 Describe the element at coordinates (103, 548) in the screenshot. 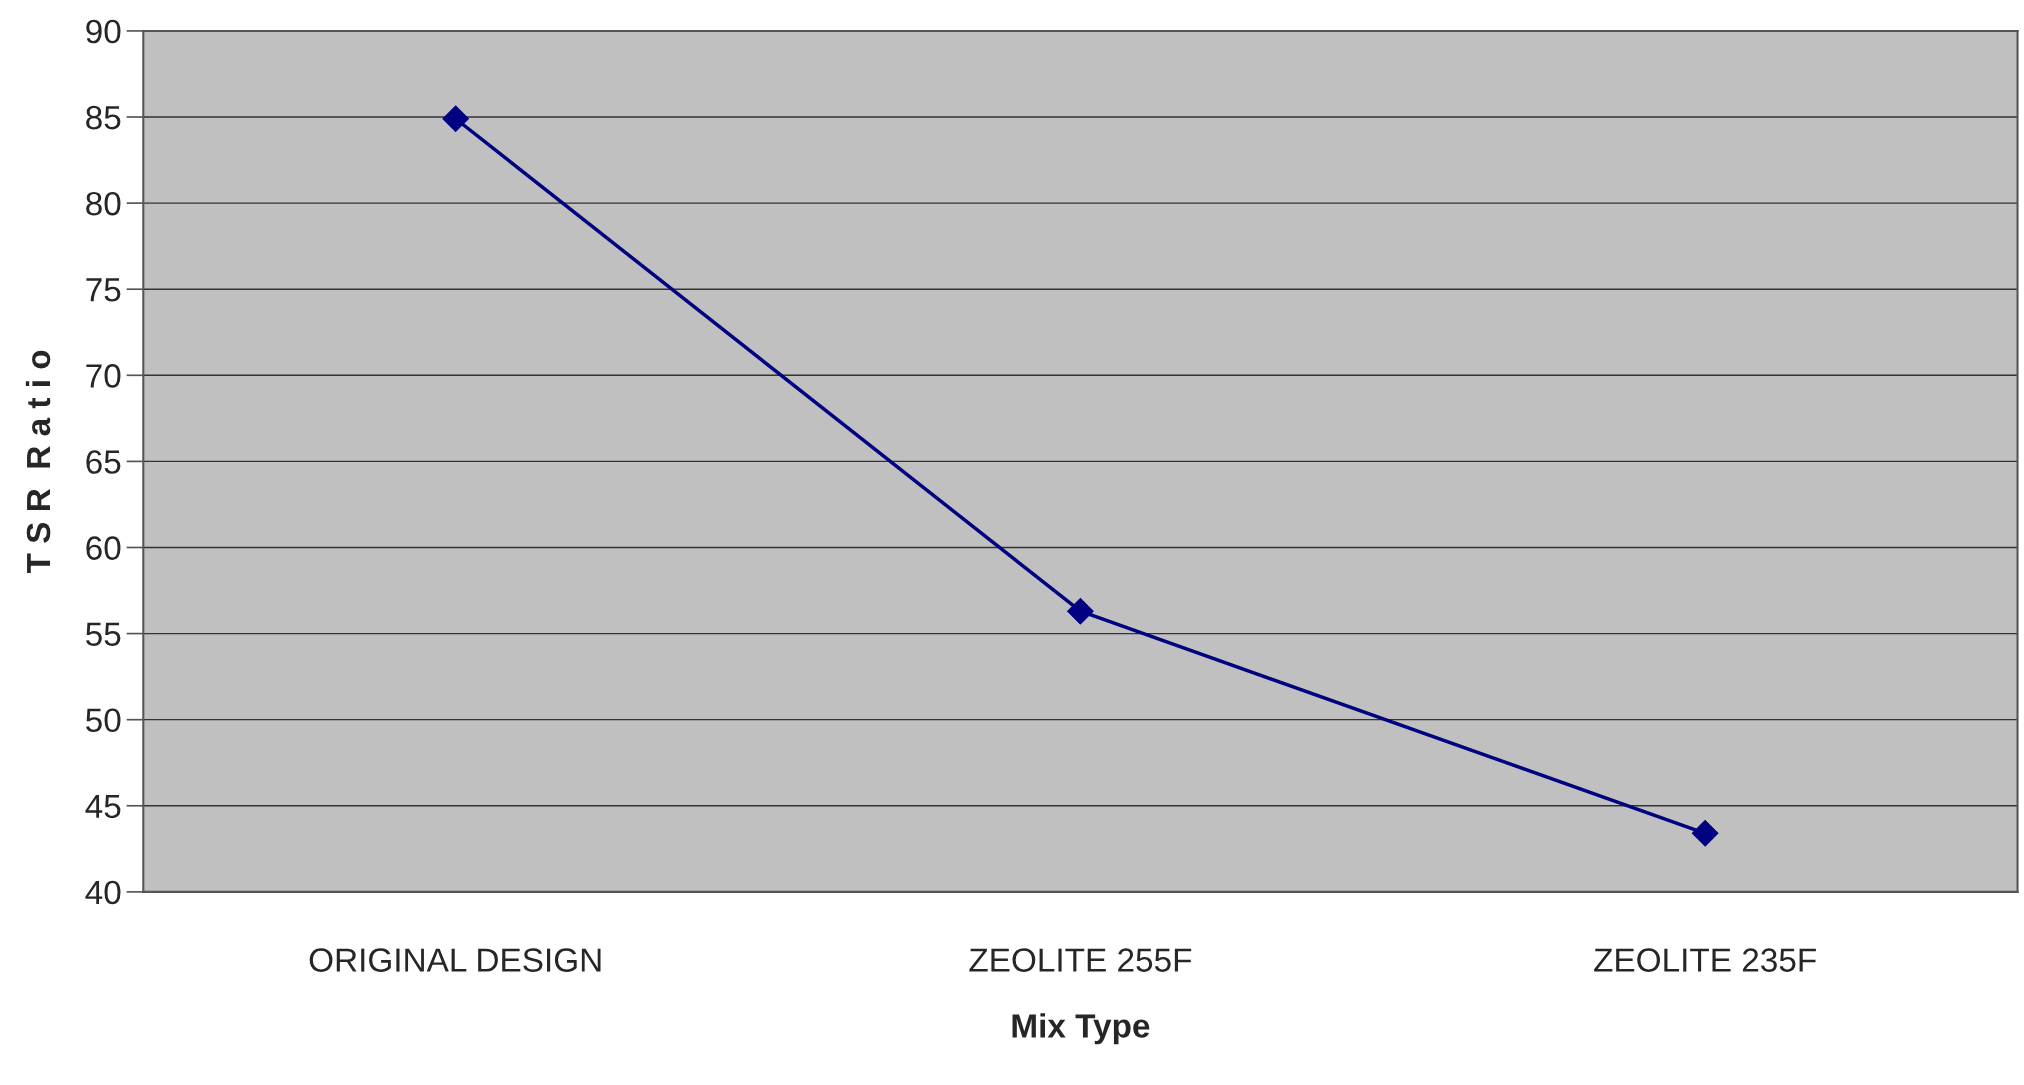

I see `y-tick-label: 60` at that location.